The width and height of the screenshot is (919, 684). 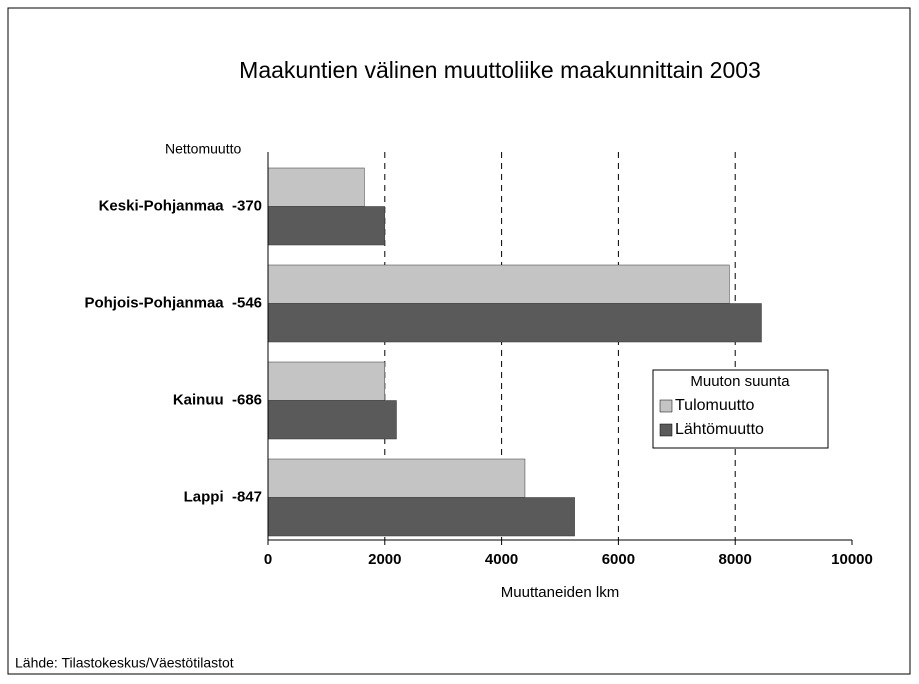 I want to click on x-tick-label: 8000, so click(x=735, y=559).